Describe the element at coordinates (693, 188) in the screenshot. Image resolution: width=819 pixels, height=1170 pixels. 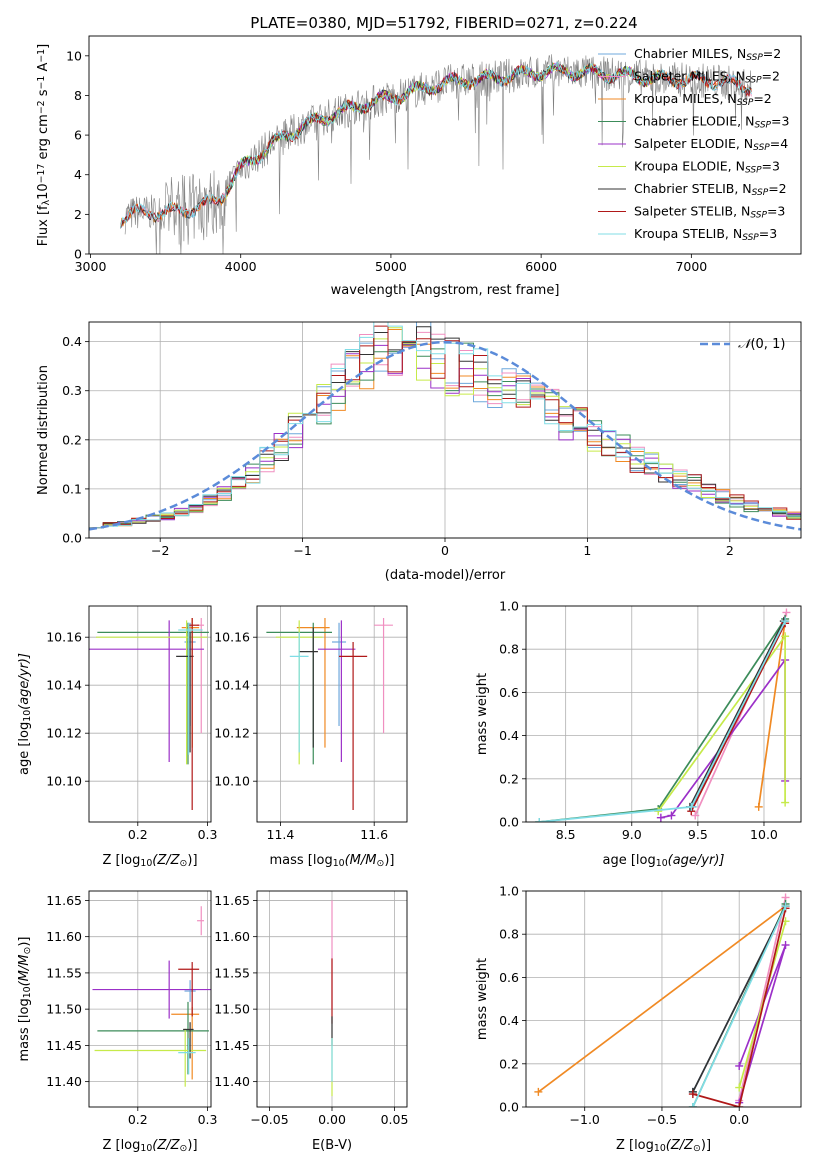
I see `legend-label: Chabrier STELIB, N` at that location.